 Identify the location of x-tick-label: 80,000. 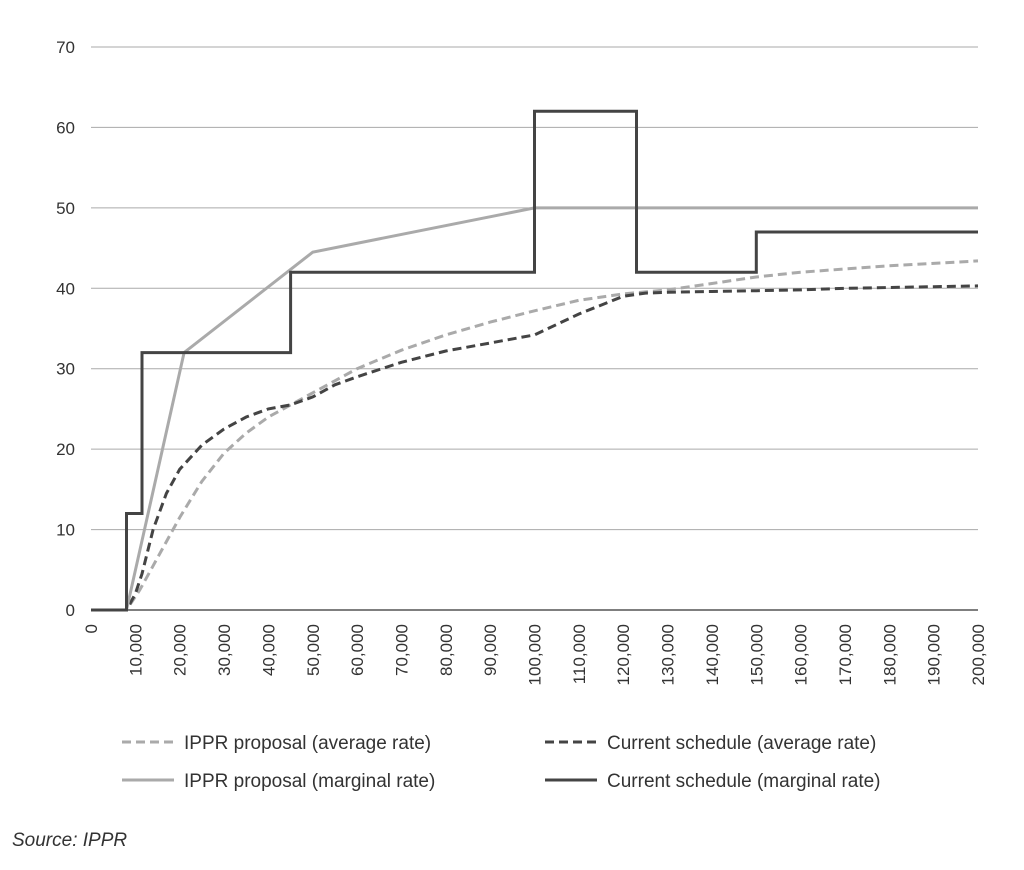
(446, 650).